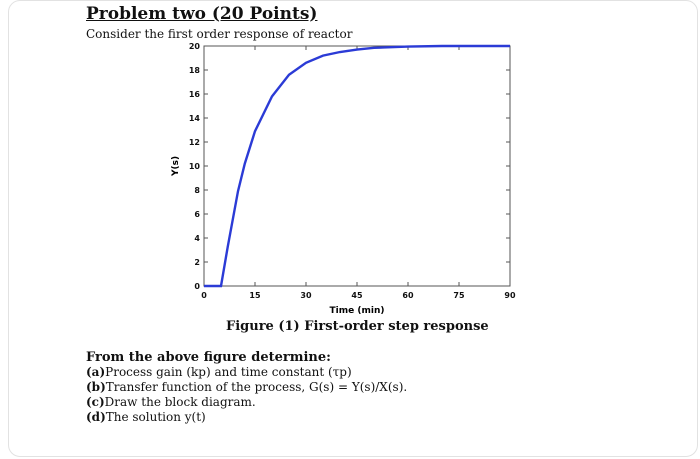 This screenshot has height=459, width=700. I want to click on y-tick-label: 8, so click(197, 190).